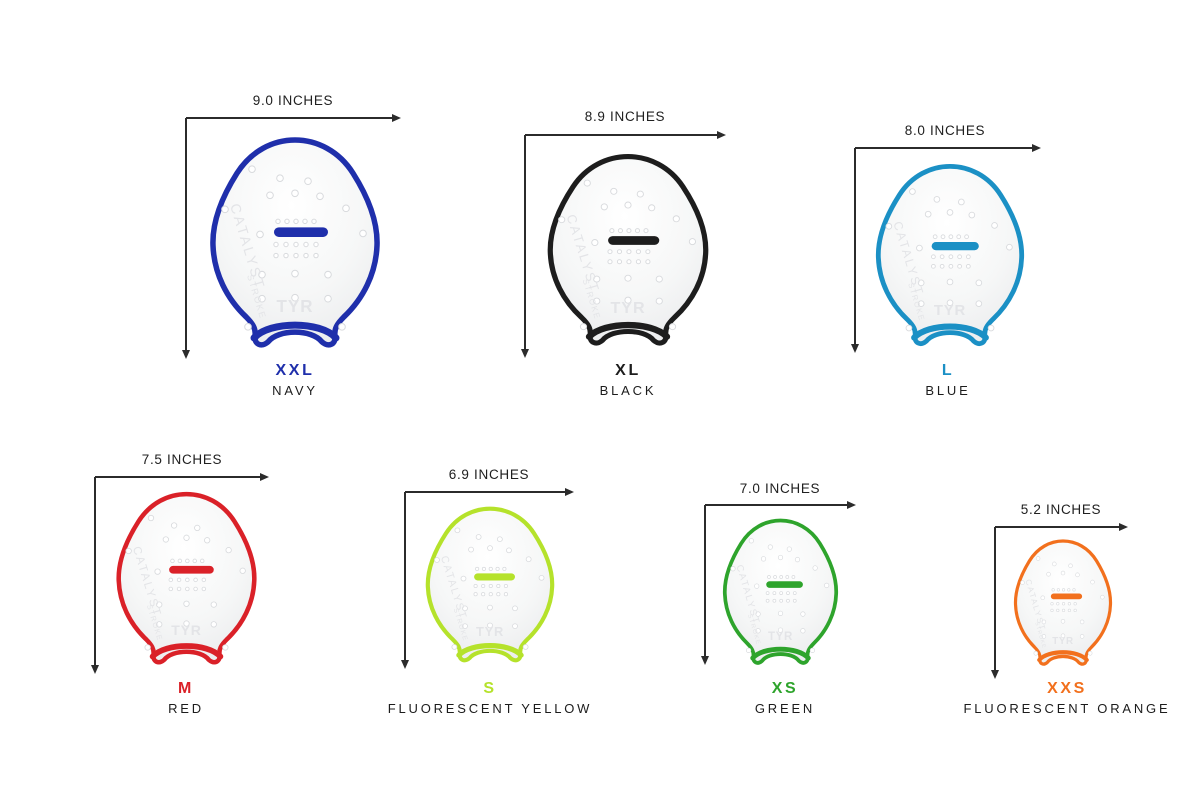  Describe the element at coordinates (182, 459) in the screenshot. I see `width-dimension-label: 7.5 INCHES` at that location.